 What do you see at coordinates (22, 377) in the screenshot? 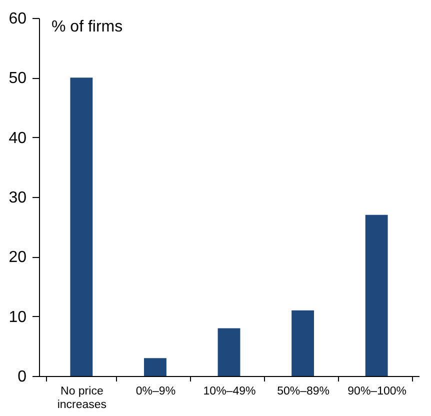
I see `y-tick-label: 0` at bounding box center [22, 377].